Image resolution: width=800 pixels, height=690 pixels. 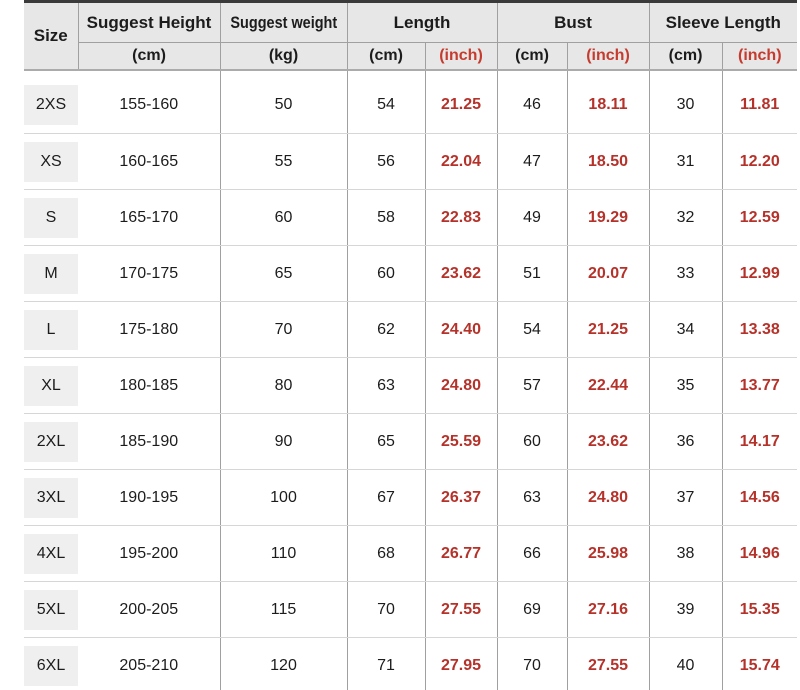 What do you see at coordinates (51, 665) in the screenshot?
I see `size-badge: 6XL` at bounding box center [51, 665].